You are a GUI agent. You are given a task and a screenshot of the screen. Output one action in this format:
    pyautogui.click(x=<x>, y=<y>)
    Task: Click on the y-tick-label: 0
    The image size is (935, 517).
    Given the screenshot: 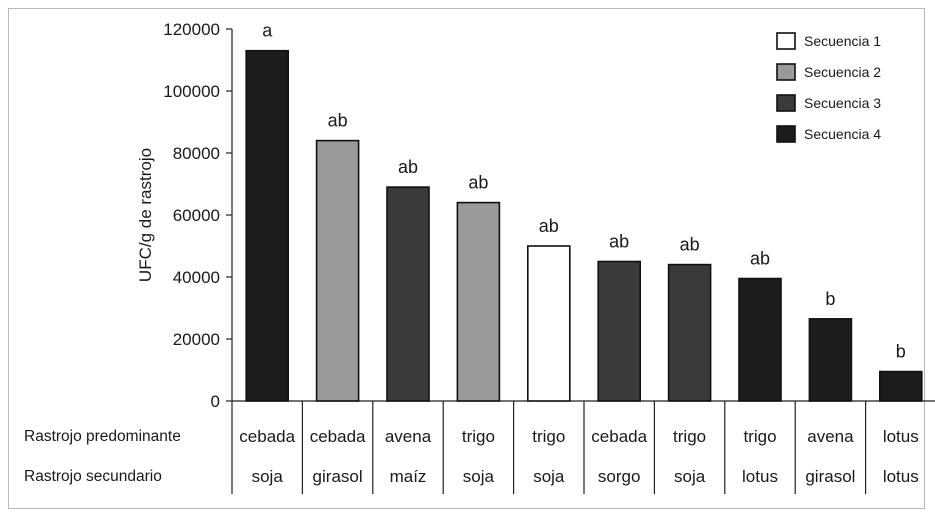 What is the action you would take?
    pyautogui.click(x=215, y=401)
    